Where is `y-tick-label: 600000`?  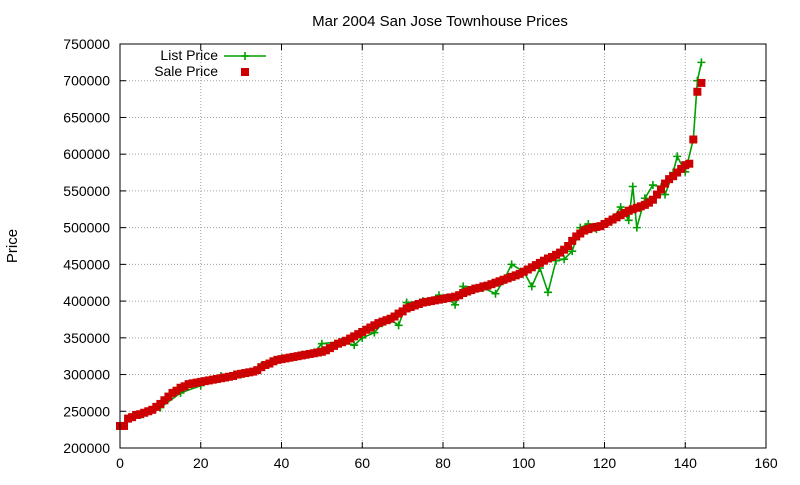 y-tick-label: 600000 is located at coordinates (86, 154).